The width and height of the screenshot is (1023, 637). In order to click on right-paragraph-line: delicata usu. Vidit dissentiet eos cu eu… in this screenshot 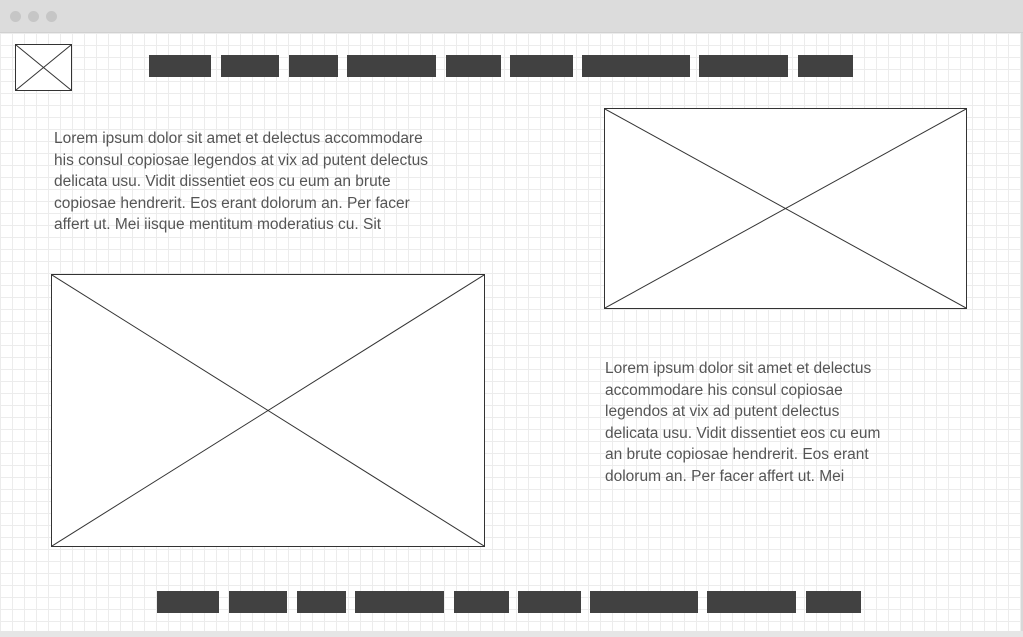, I will do `click(743, 433)`.